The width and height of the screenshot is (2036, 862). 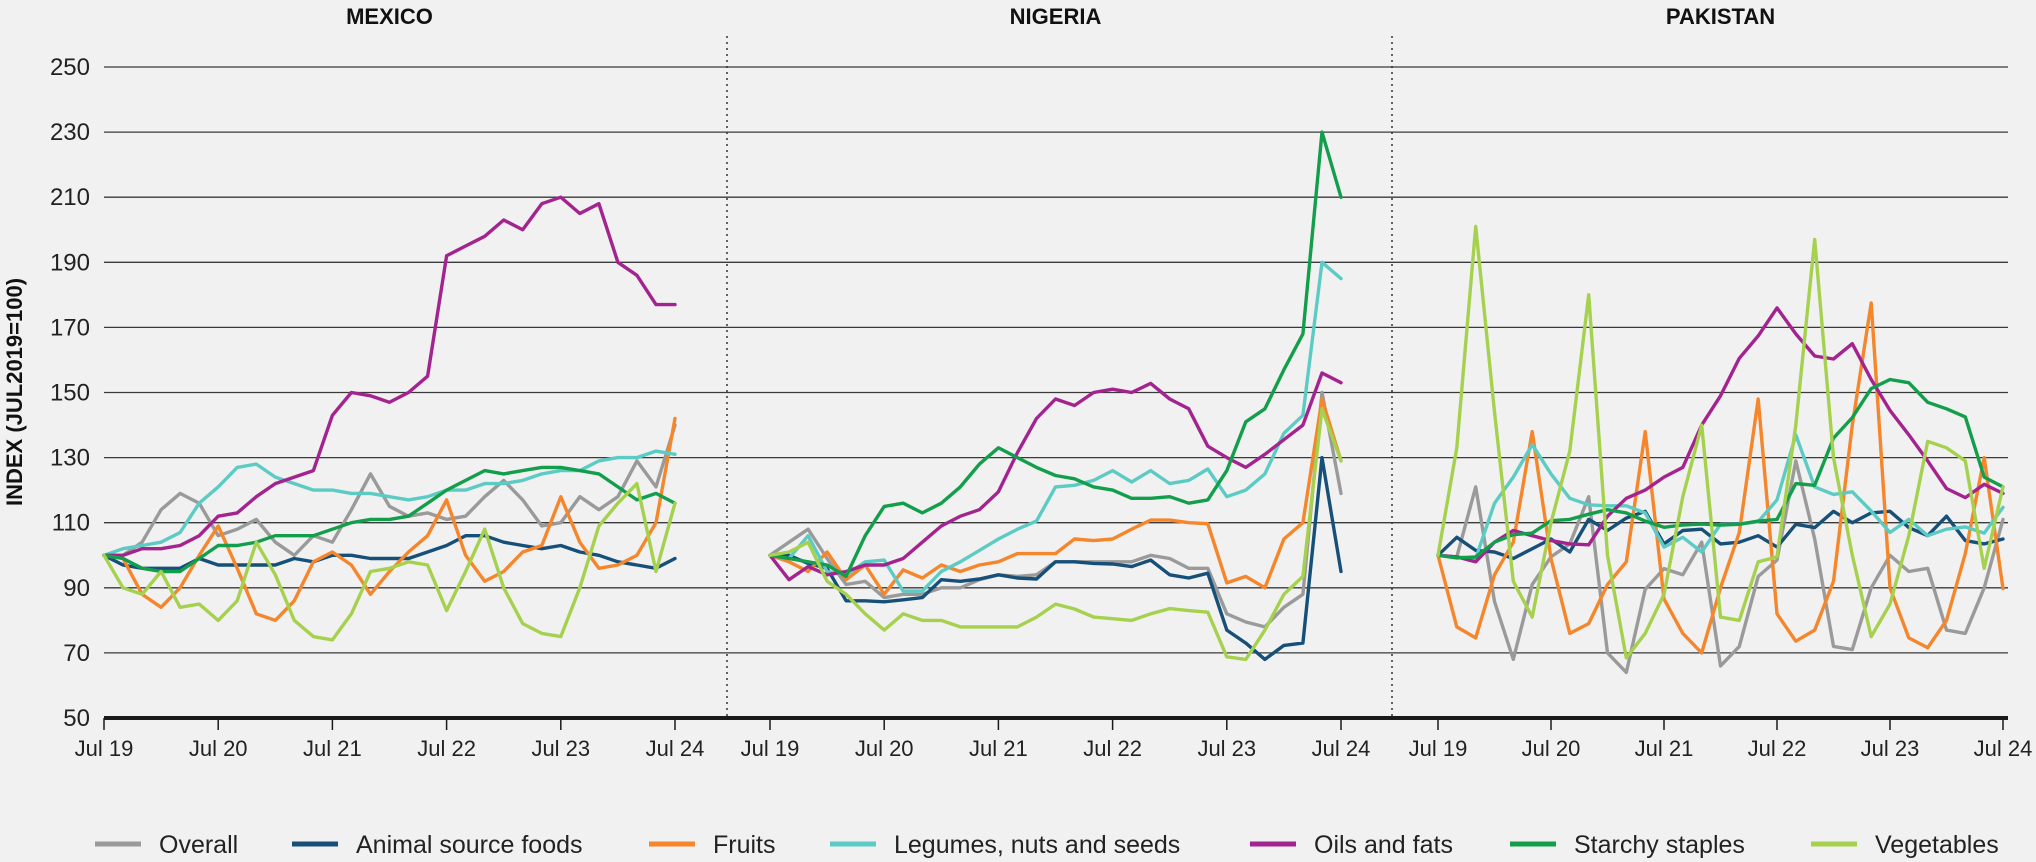 I want to click on y-tick-label: 190, so click(x=70, y=262).